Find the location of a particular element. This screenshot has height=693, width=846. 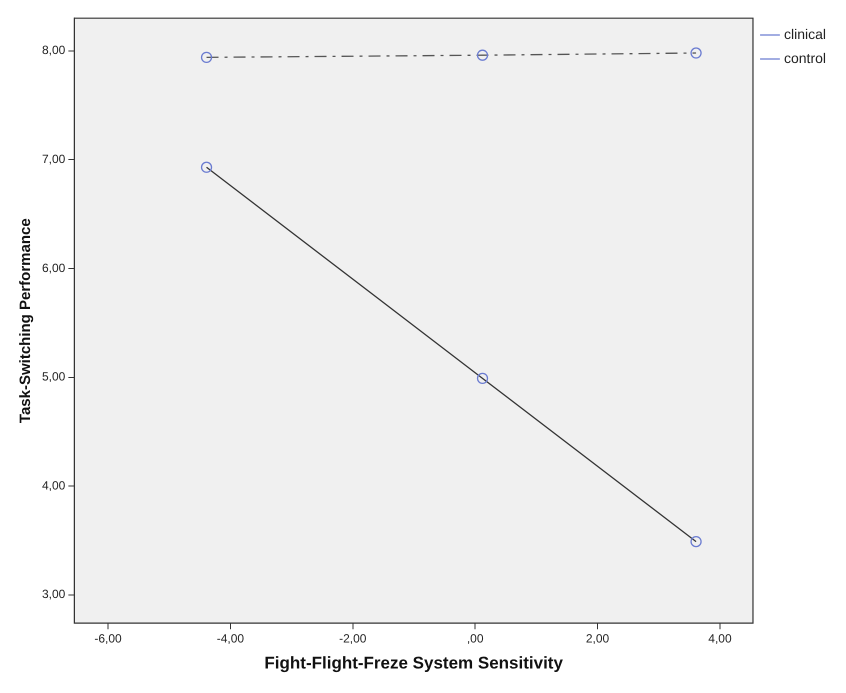

legend-label: control is located at coordinates (805, 58).